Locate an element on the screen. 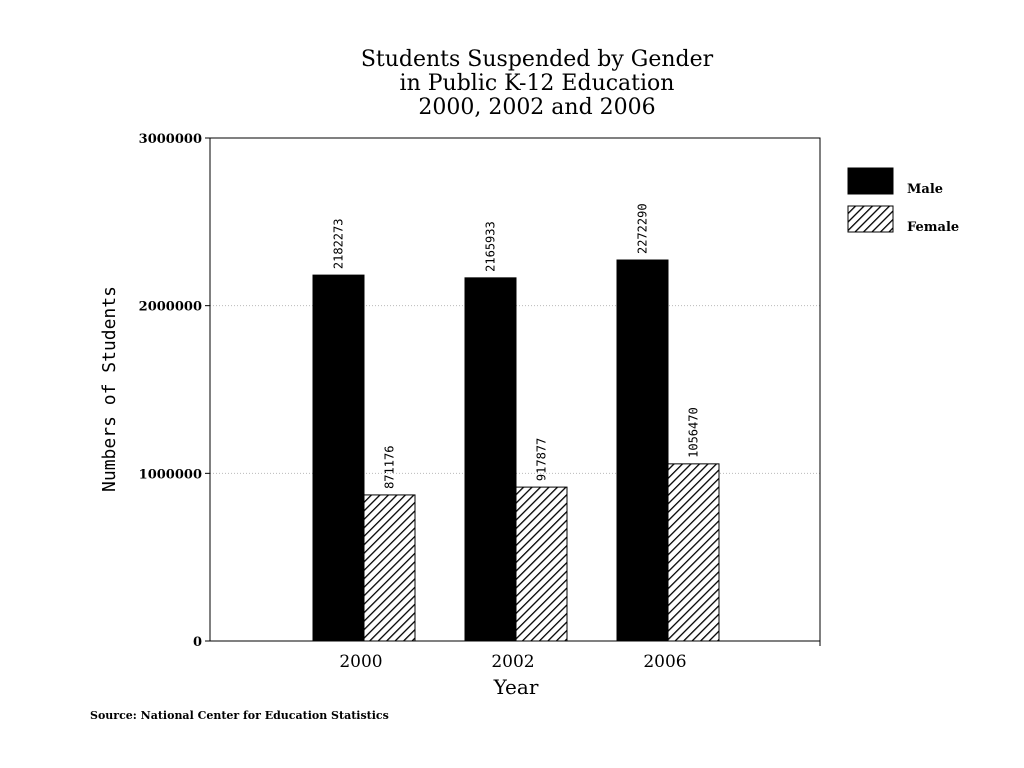  title-line-1: Students Suspended by Gender is located at coordinates (537, 59).